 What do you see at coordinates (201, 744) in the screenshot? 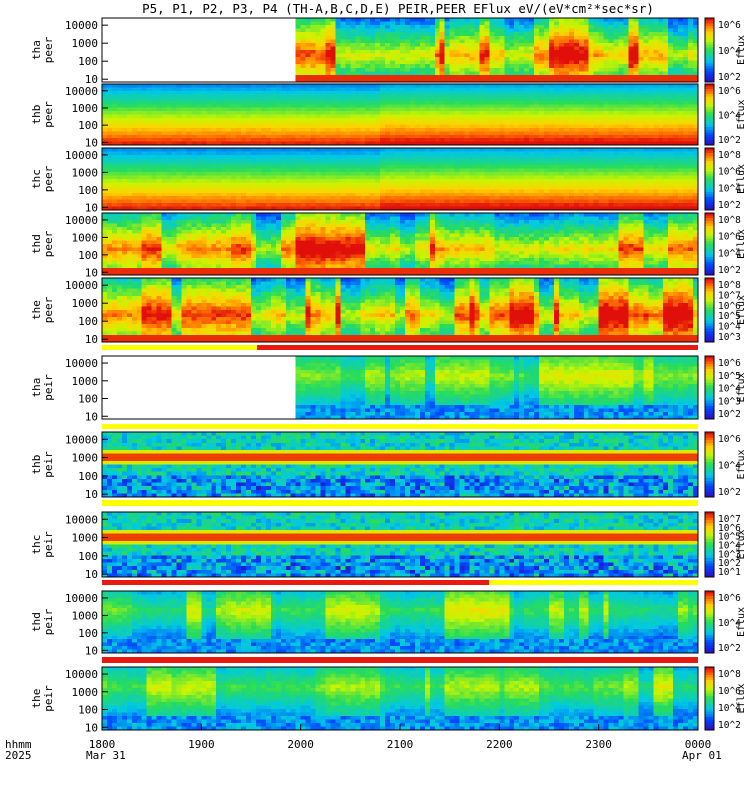
I see `x-tick-label: 1900` at bounding box center [201, 744].